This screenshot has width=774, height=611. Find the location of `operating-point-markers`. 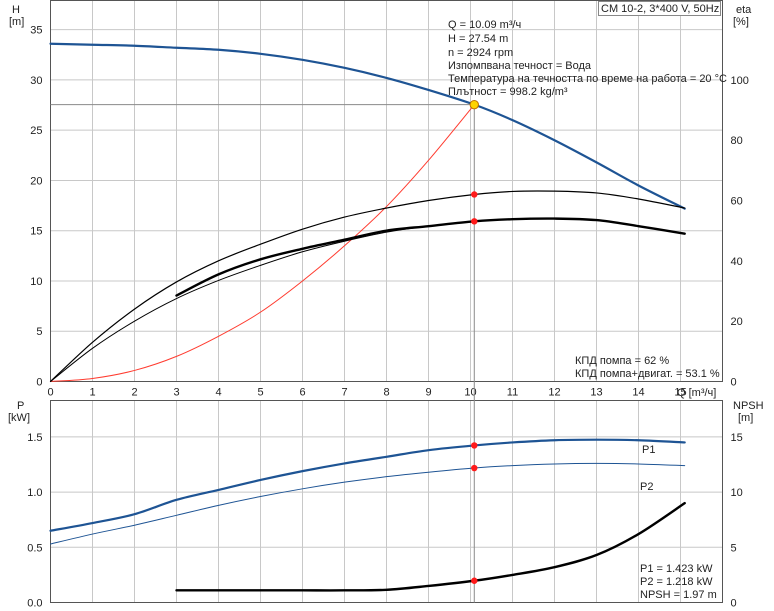

operating-point-markers is located at coordinates (474, 341).